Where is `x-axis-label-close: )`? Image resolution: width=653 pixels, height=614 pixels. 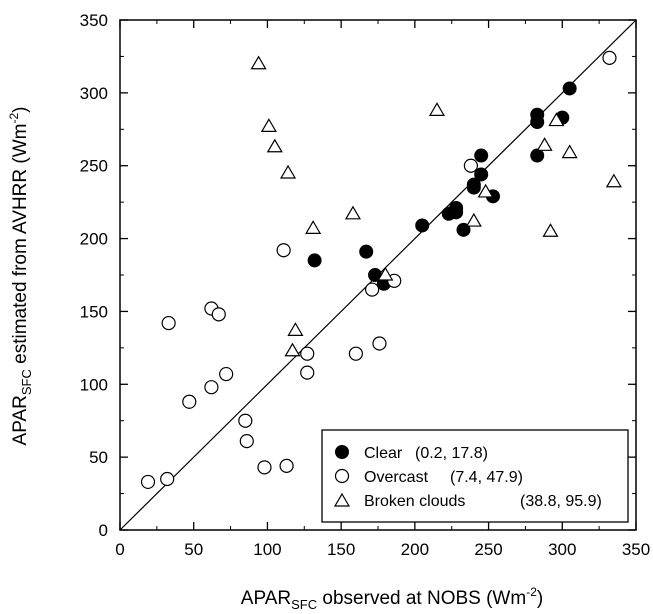 x-axis-label-close: ) is located at coordinates (540, 598).